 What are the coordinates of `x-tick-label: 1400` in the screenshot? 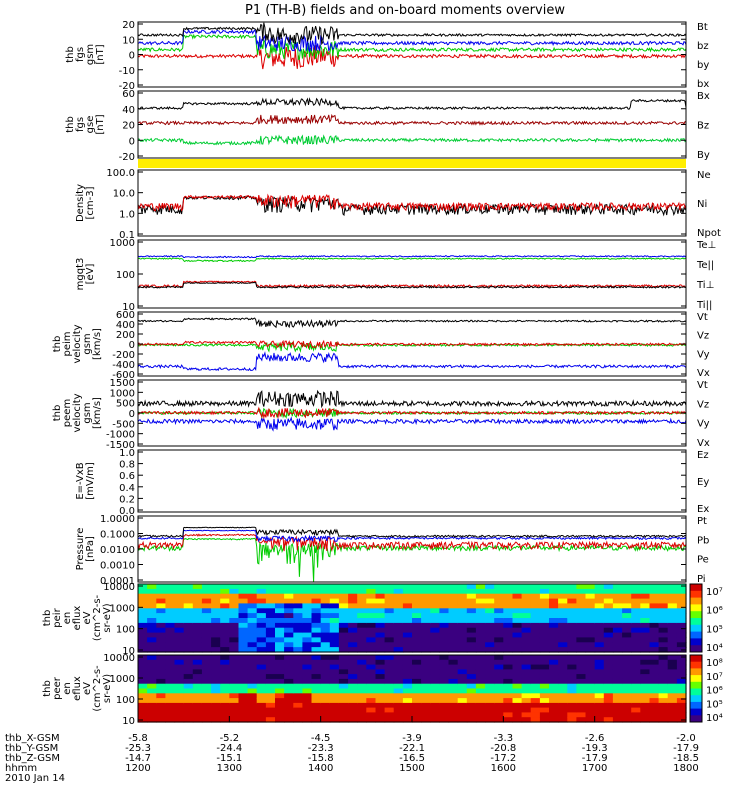 It's located at (320, 768).